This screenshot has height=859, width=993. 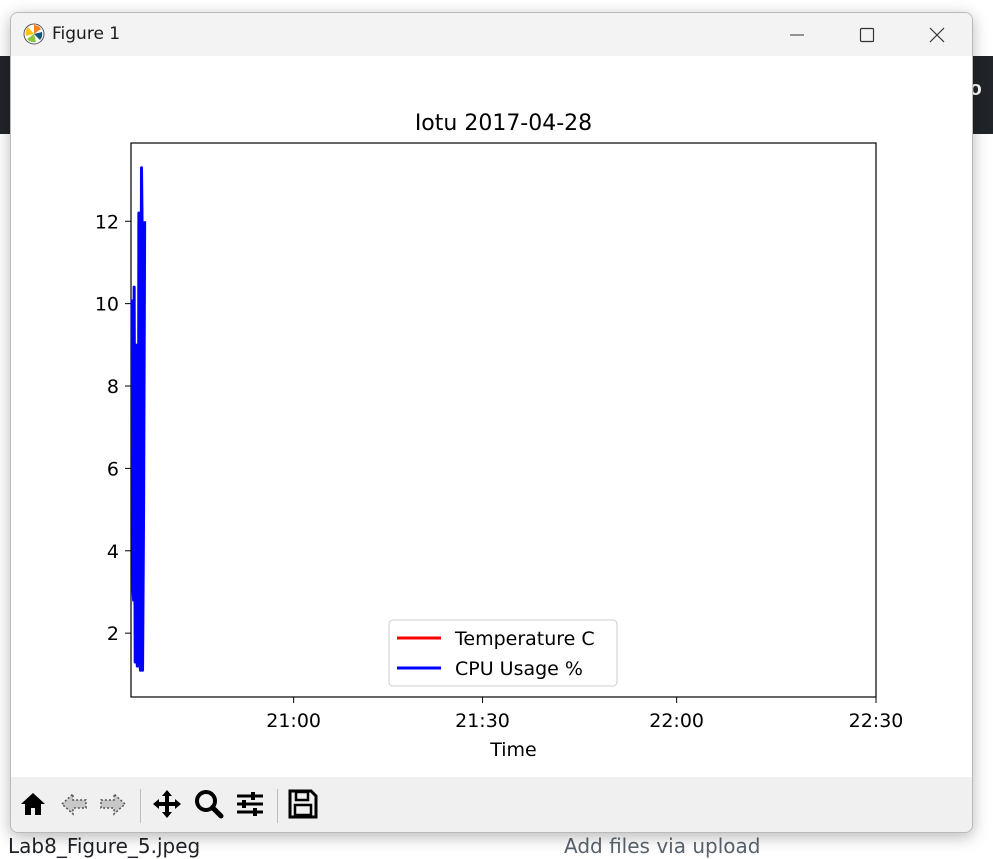 I want to click on x-tick-label: 22:30, so click(x=876, y=721).